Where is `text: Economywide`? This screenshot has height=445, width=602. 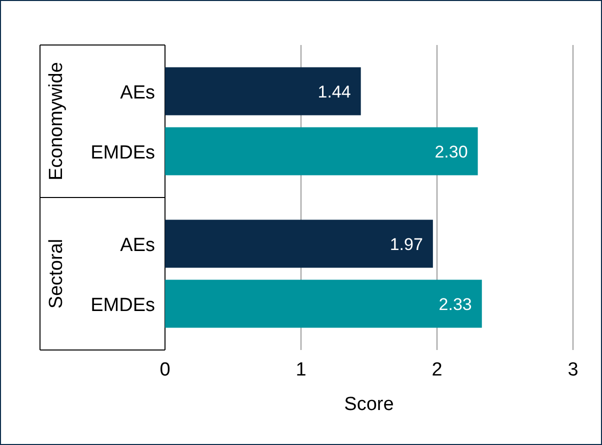 text: Economywide is located at coordinates (56, 121).